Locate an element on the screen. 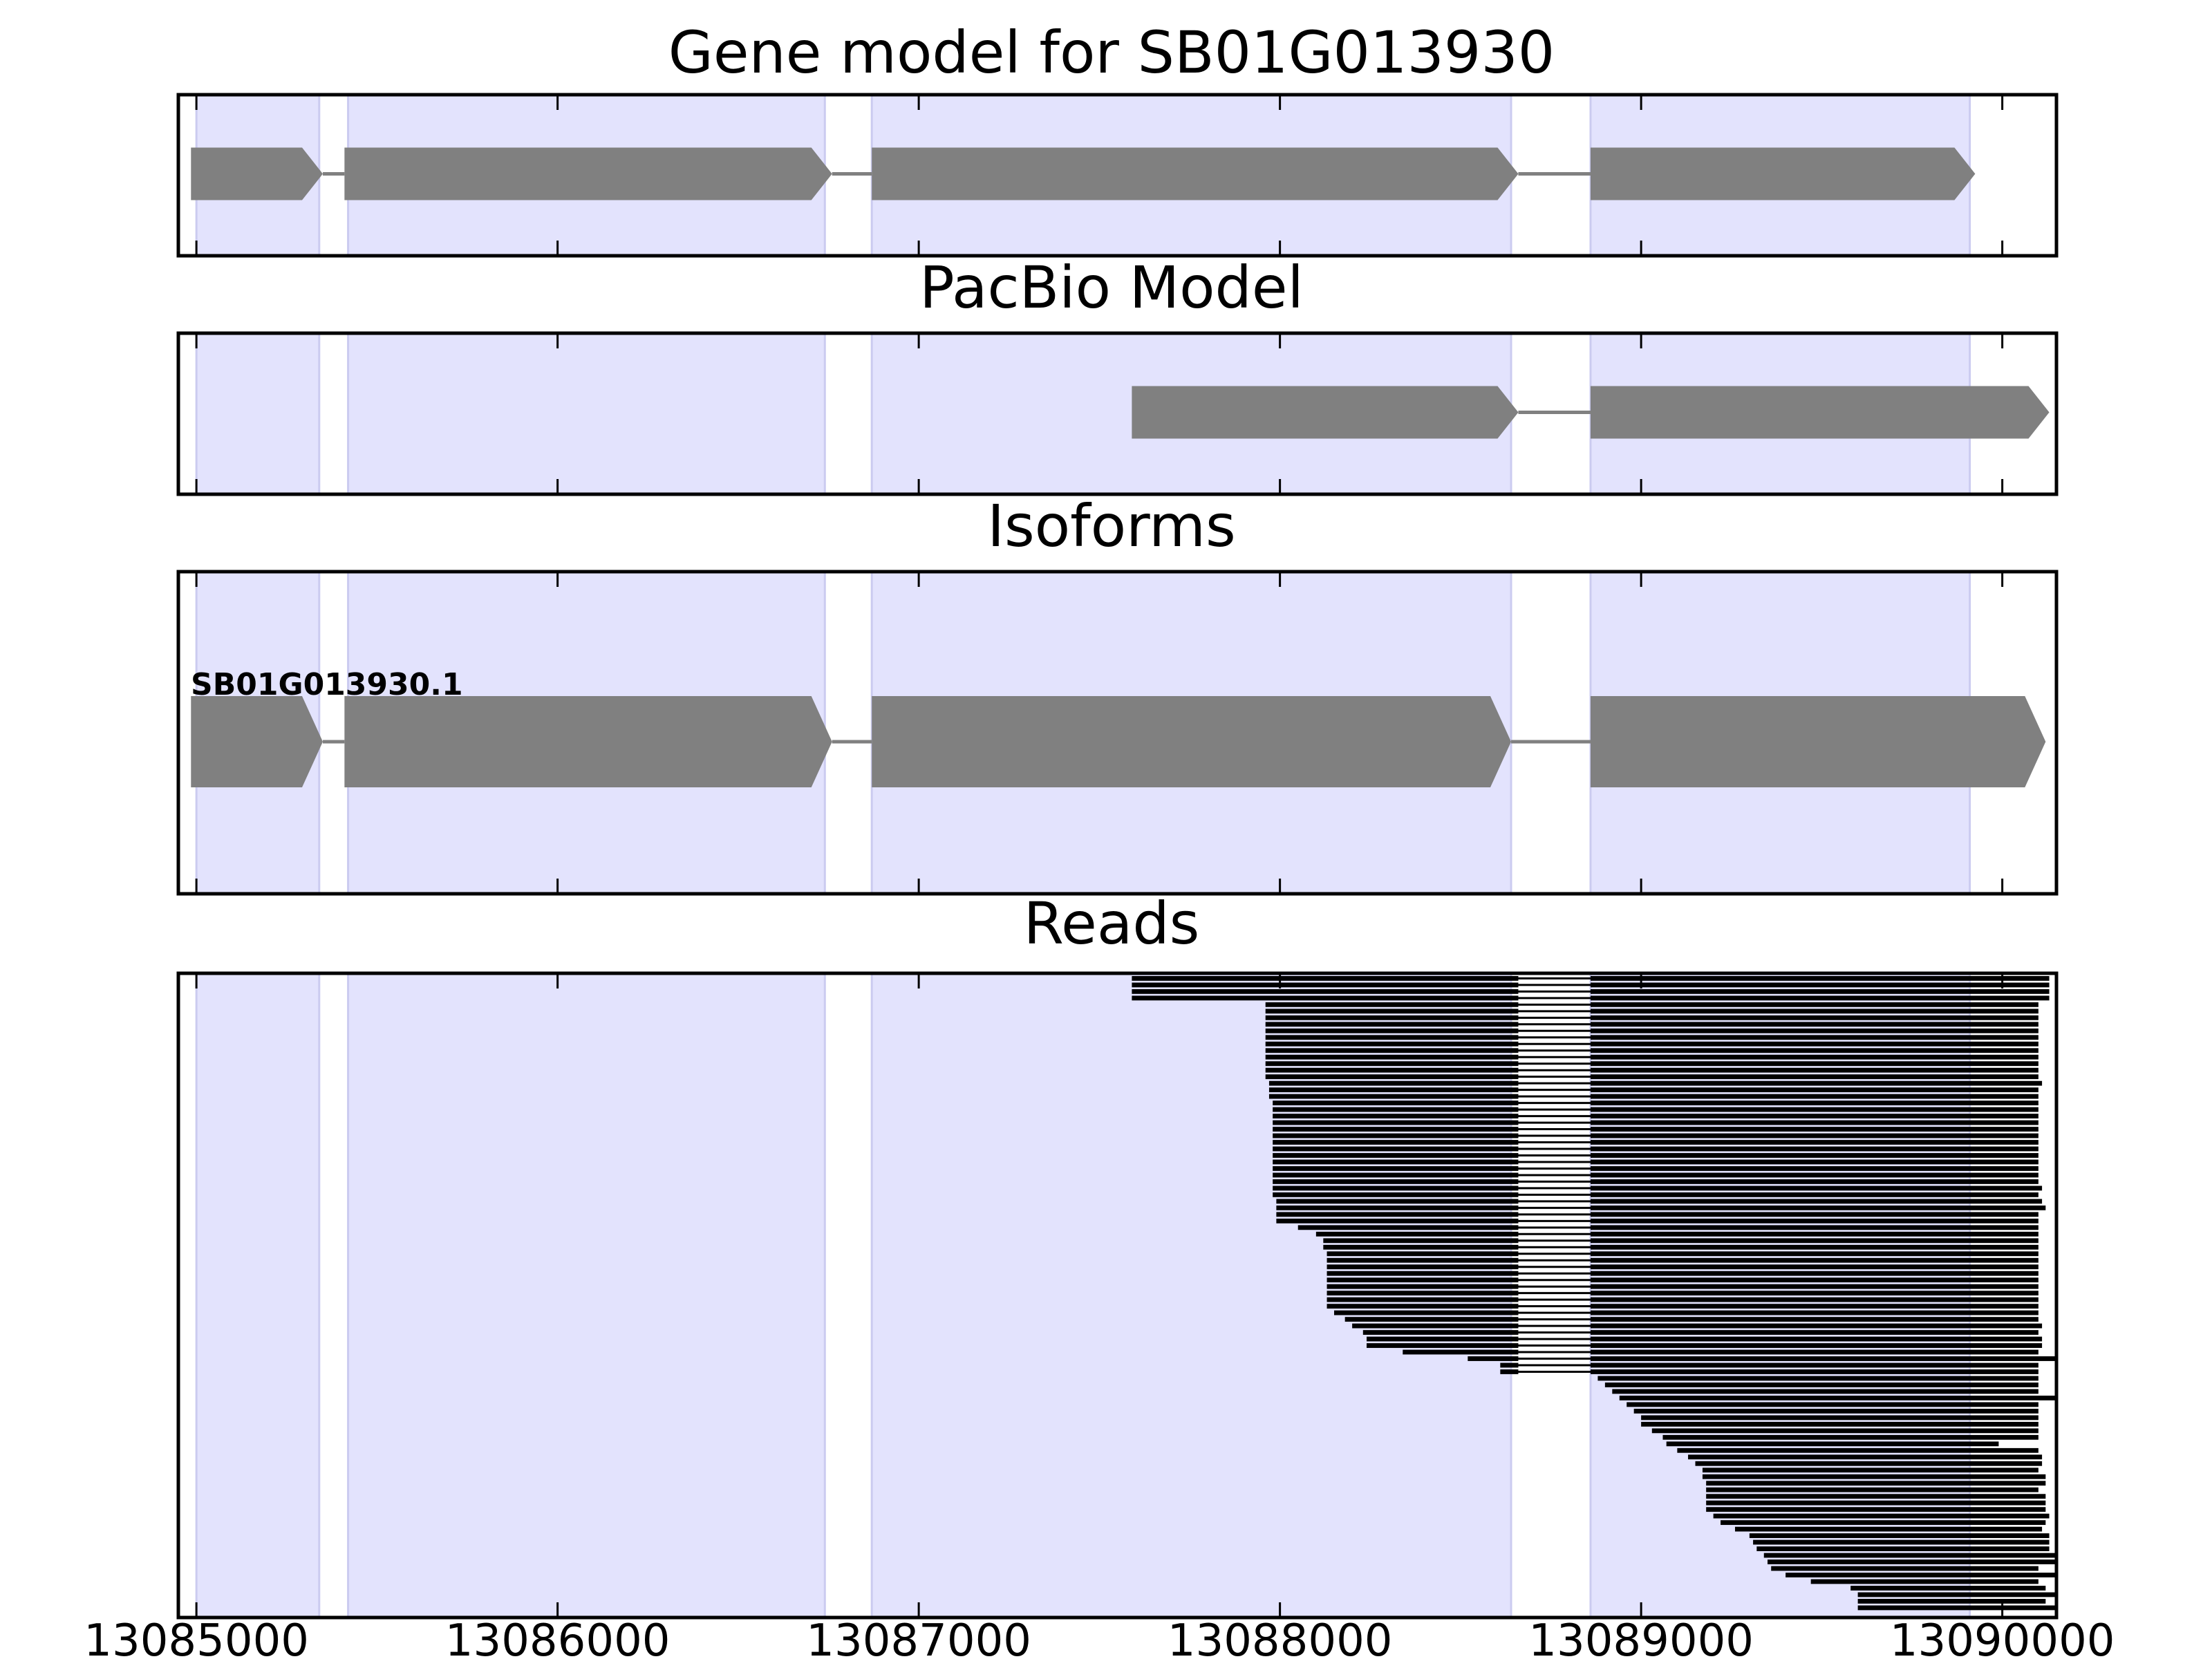  x-tick-label: 13089000 is located at coordinates (1641, 1637).